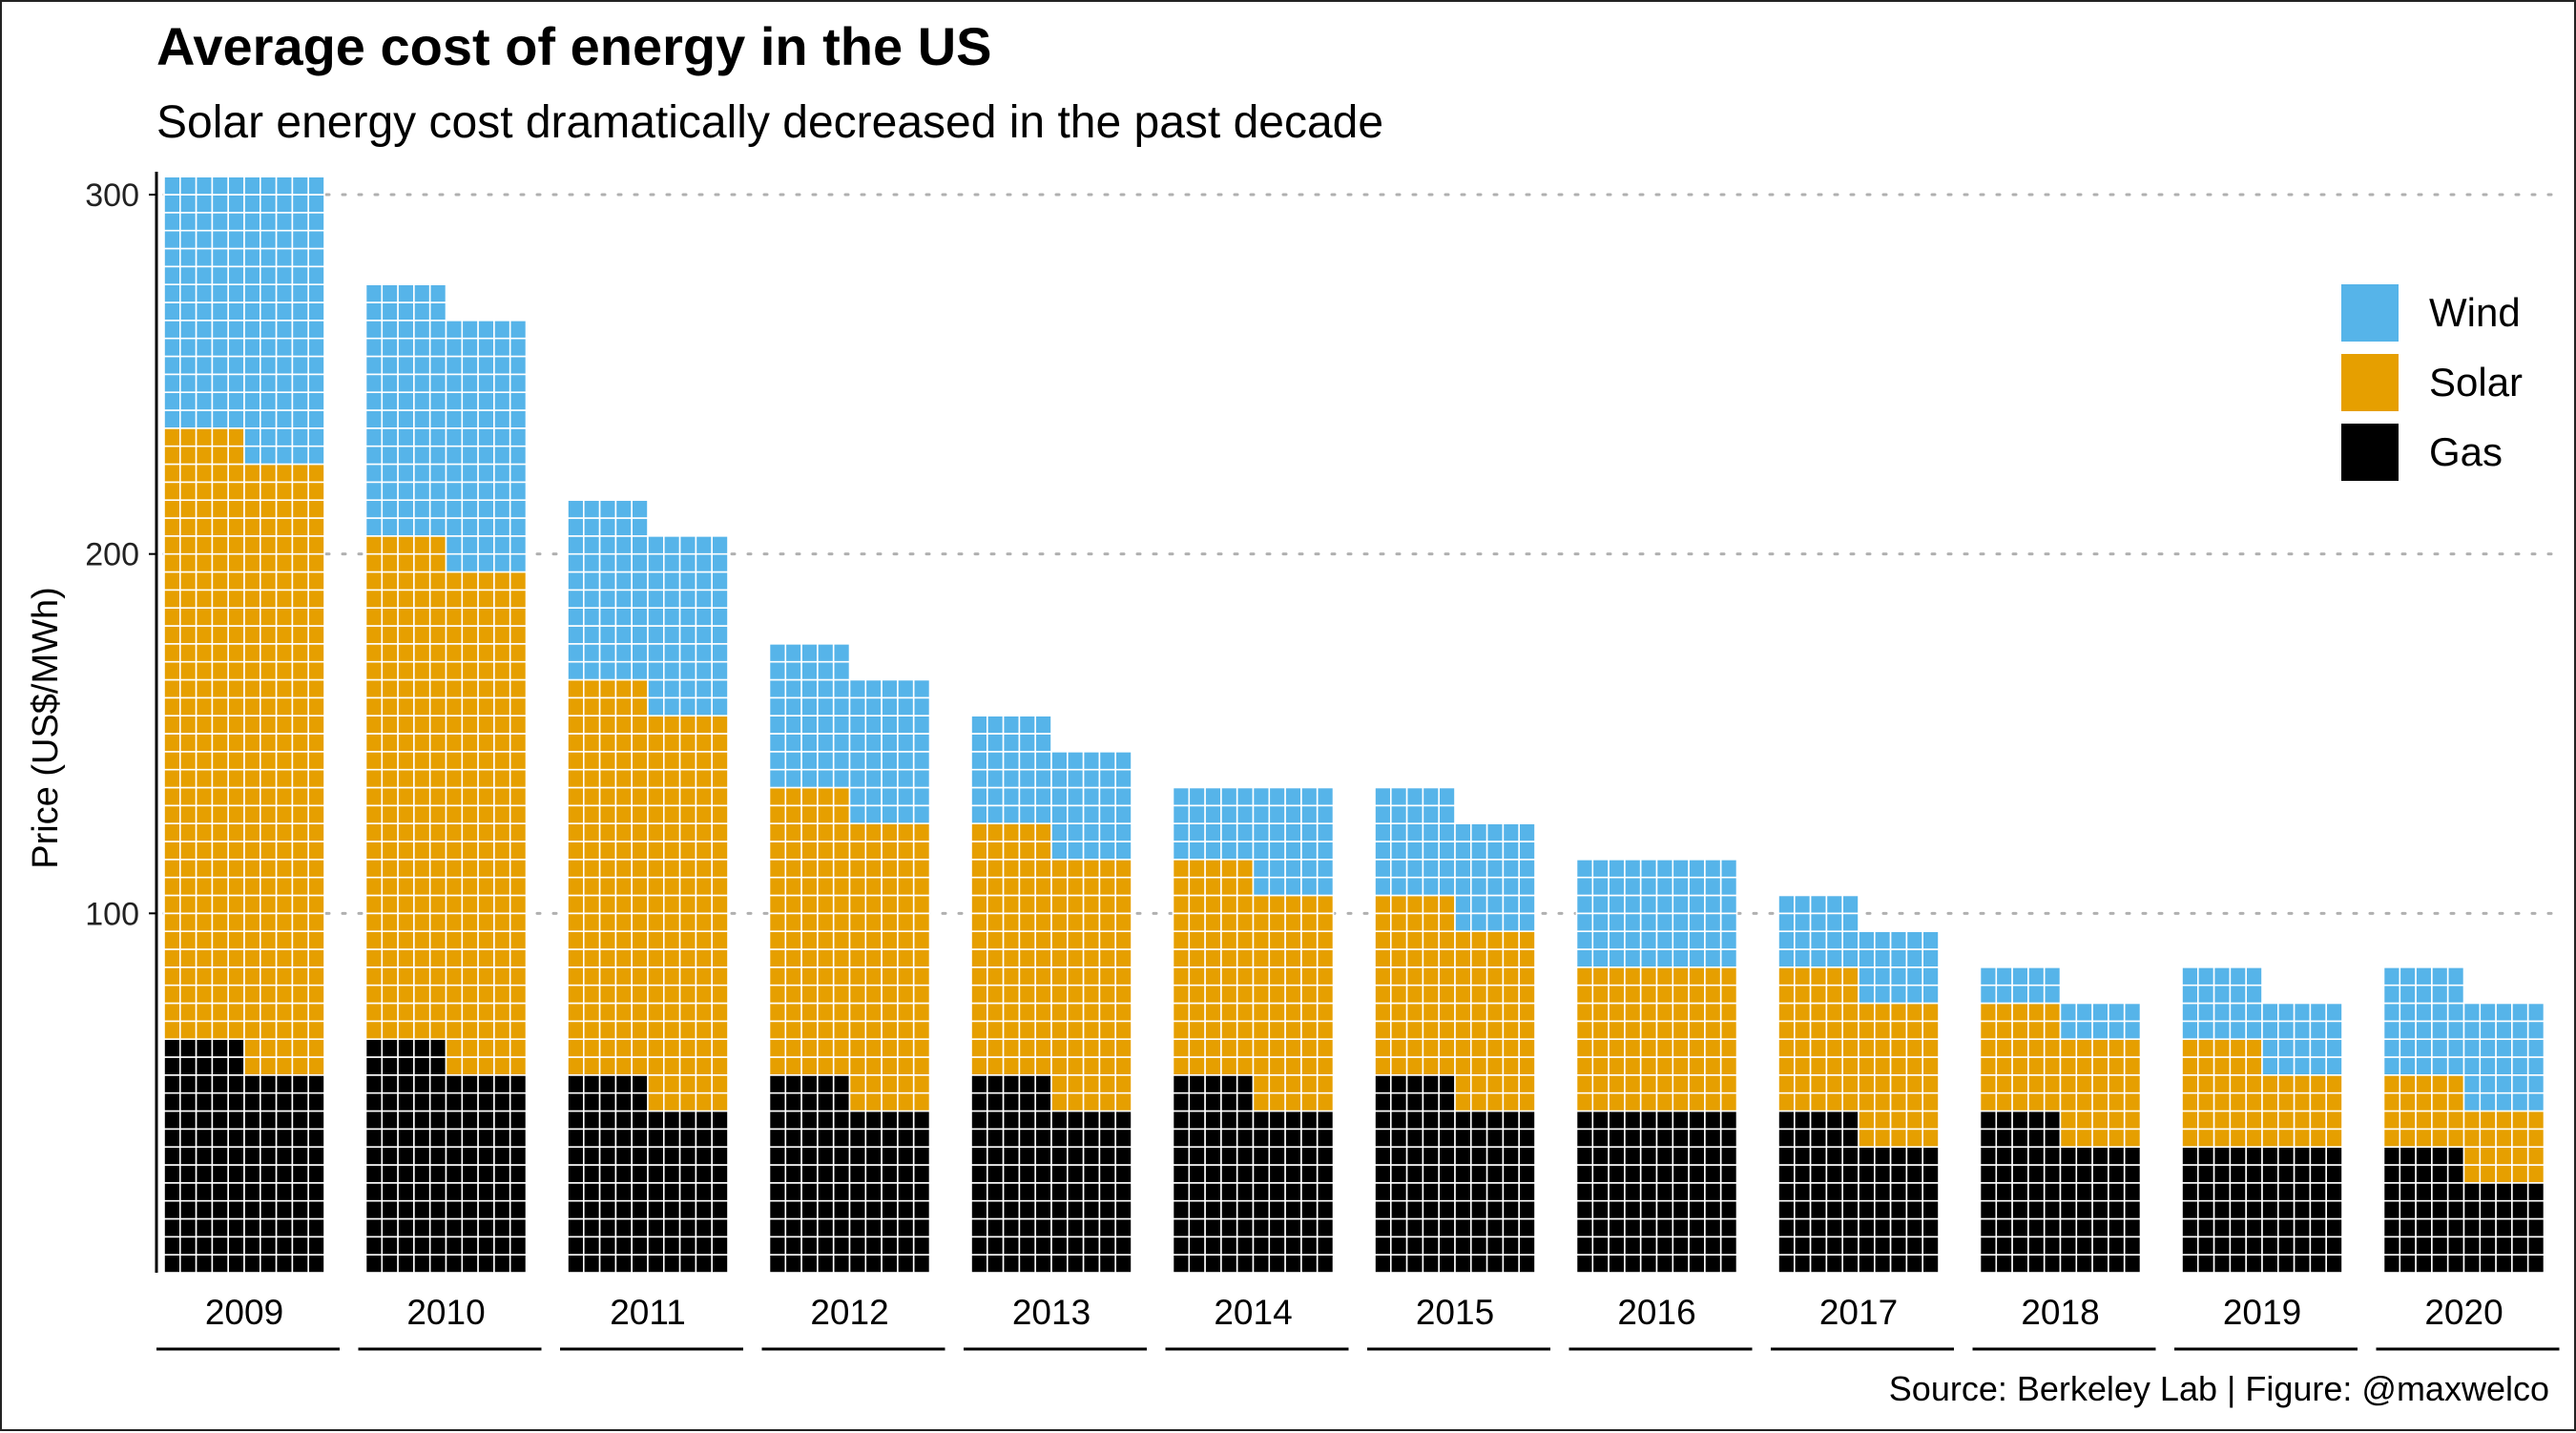 Image resolution: width=2576 pixels, height=1433 pixels. Describe the element at coordinates (1051, 1313) in the screenshot. I see `x-tick-label-2013: 2013` at that location.